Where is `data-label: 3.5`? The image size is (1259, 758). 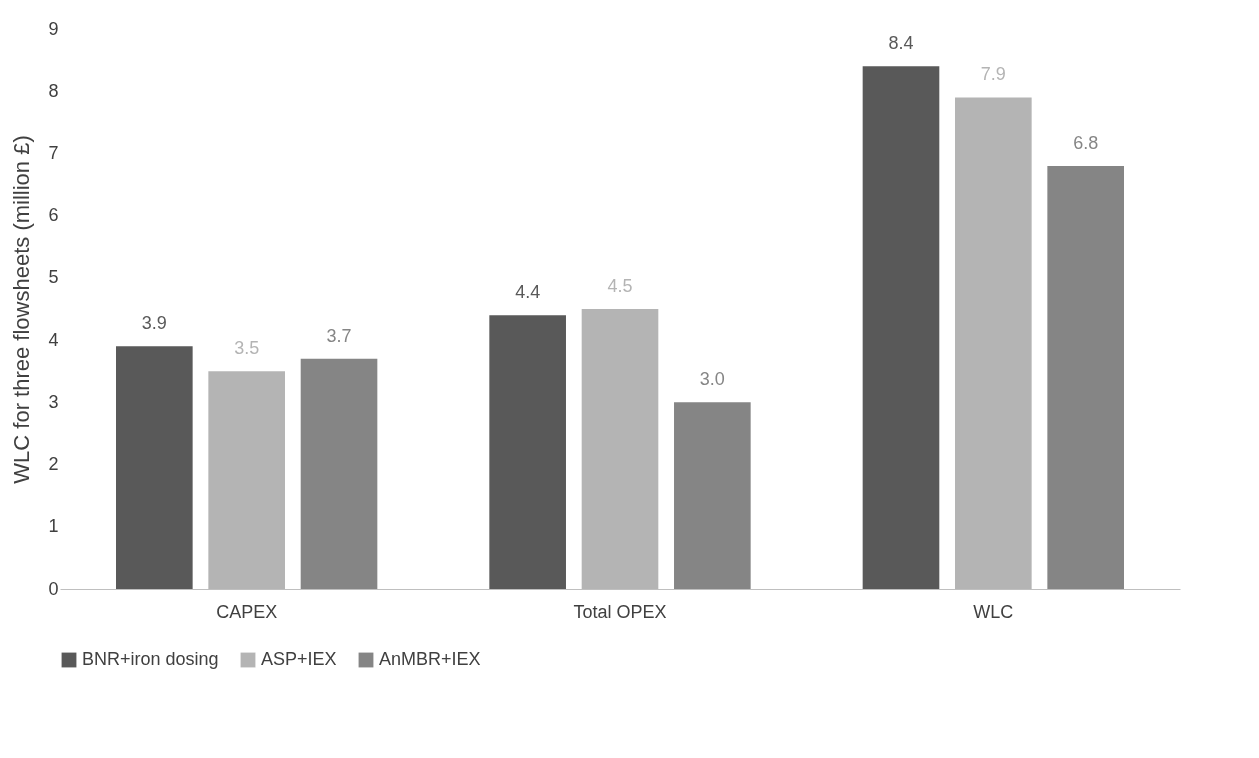
data-label: 3.5 is located at coordinates (247, 348).